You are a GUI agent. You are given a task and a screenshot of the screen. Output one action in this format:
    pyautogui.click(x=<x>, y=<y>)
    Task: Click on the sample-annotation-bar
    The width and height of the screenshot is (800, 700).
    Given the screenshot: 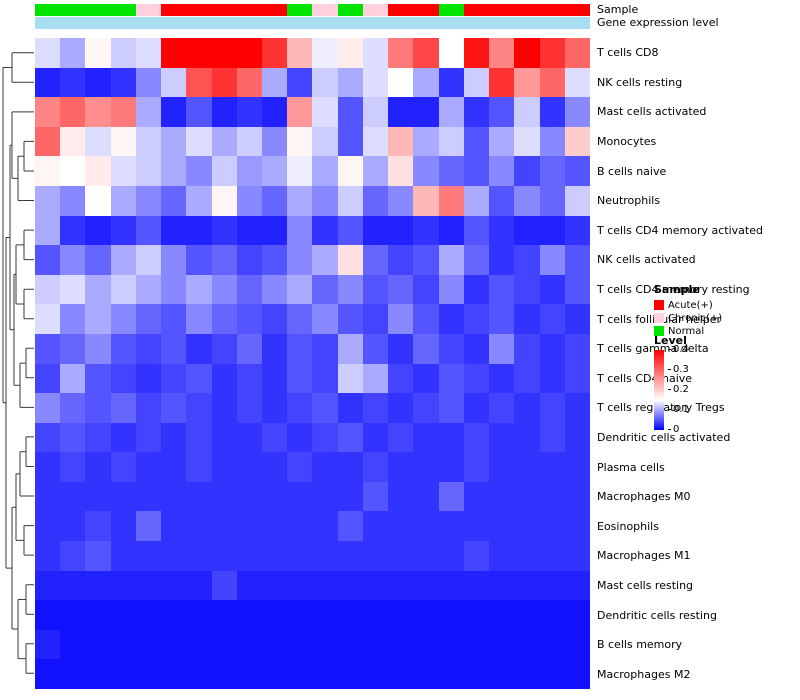 What is the action you would take?
    pyautogui.click(x=312, y=10)
    